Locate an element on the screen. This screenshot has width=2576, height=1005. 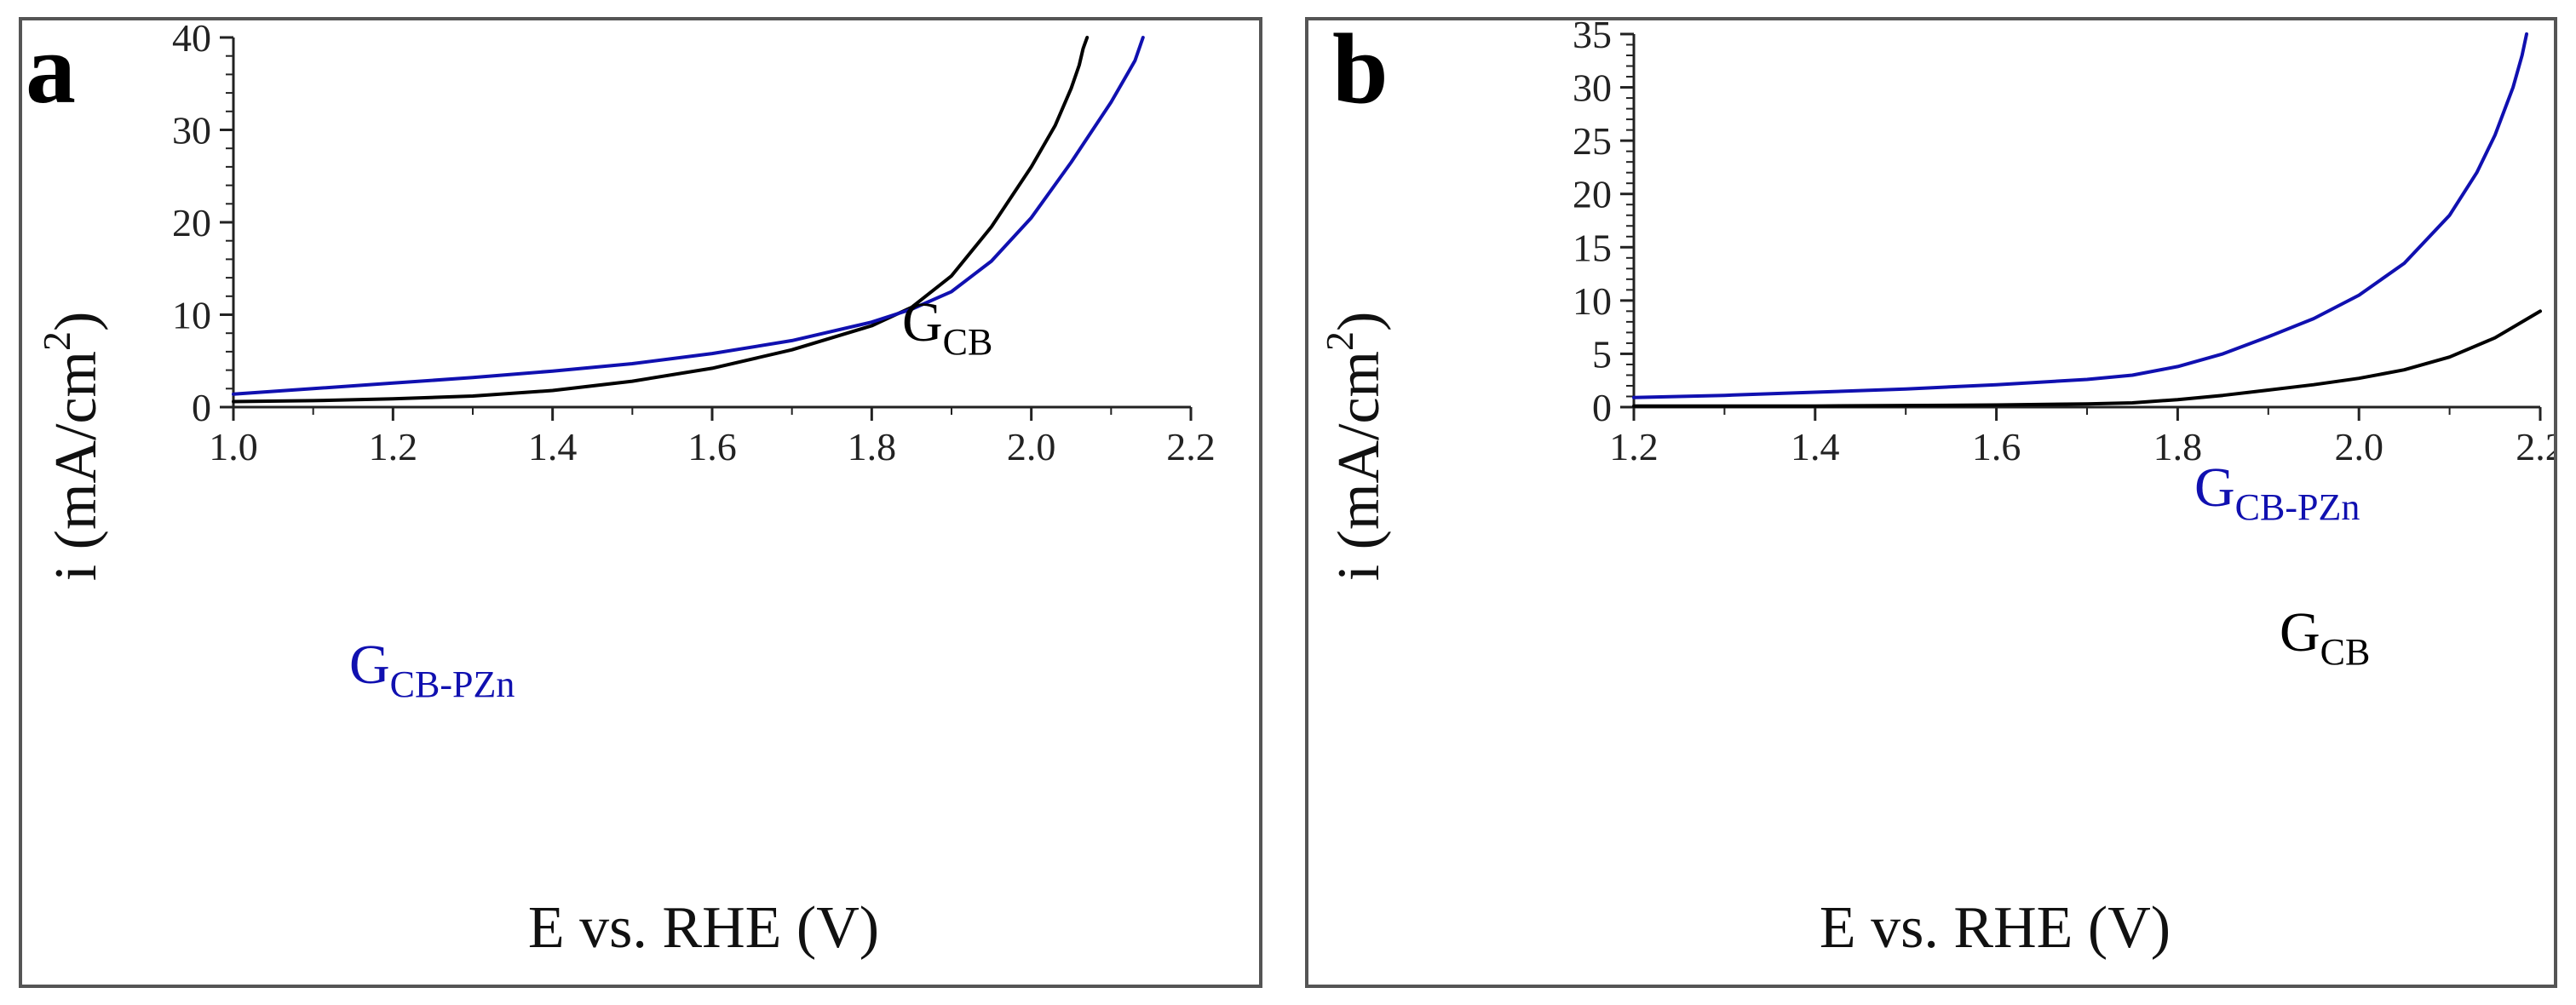
chart-a-series is located at coordinates (689, 220).